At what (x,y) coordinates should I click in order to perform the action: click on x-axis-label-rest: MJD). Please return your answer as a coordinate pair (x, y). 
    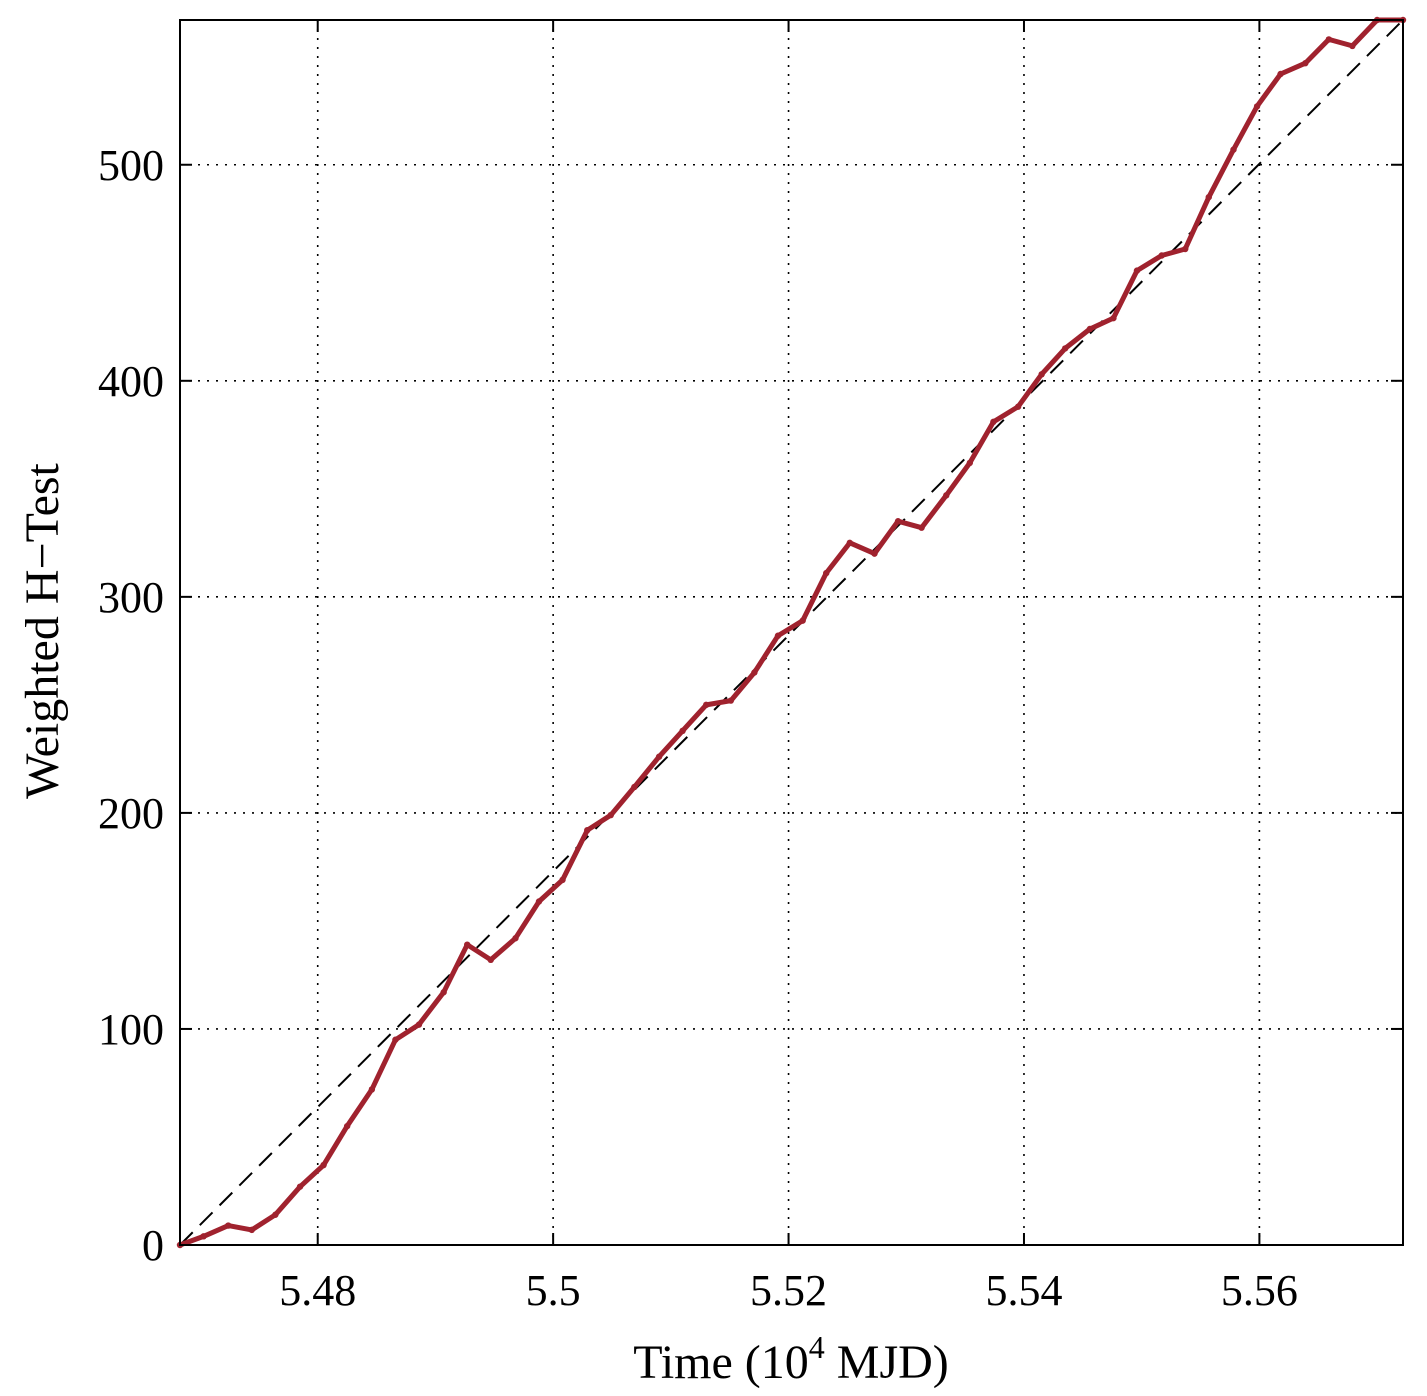
    Looking at the image, I should click on (887, 1362).